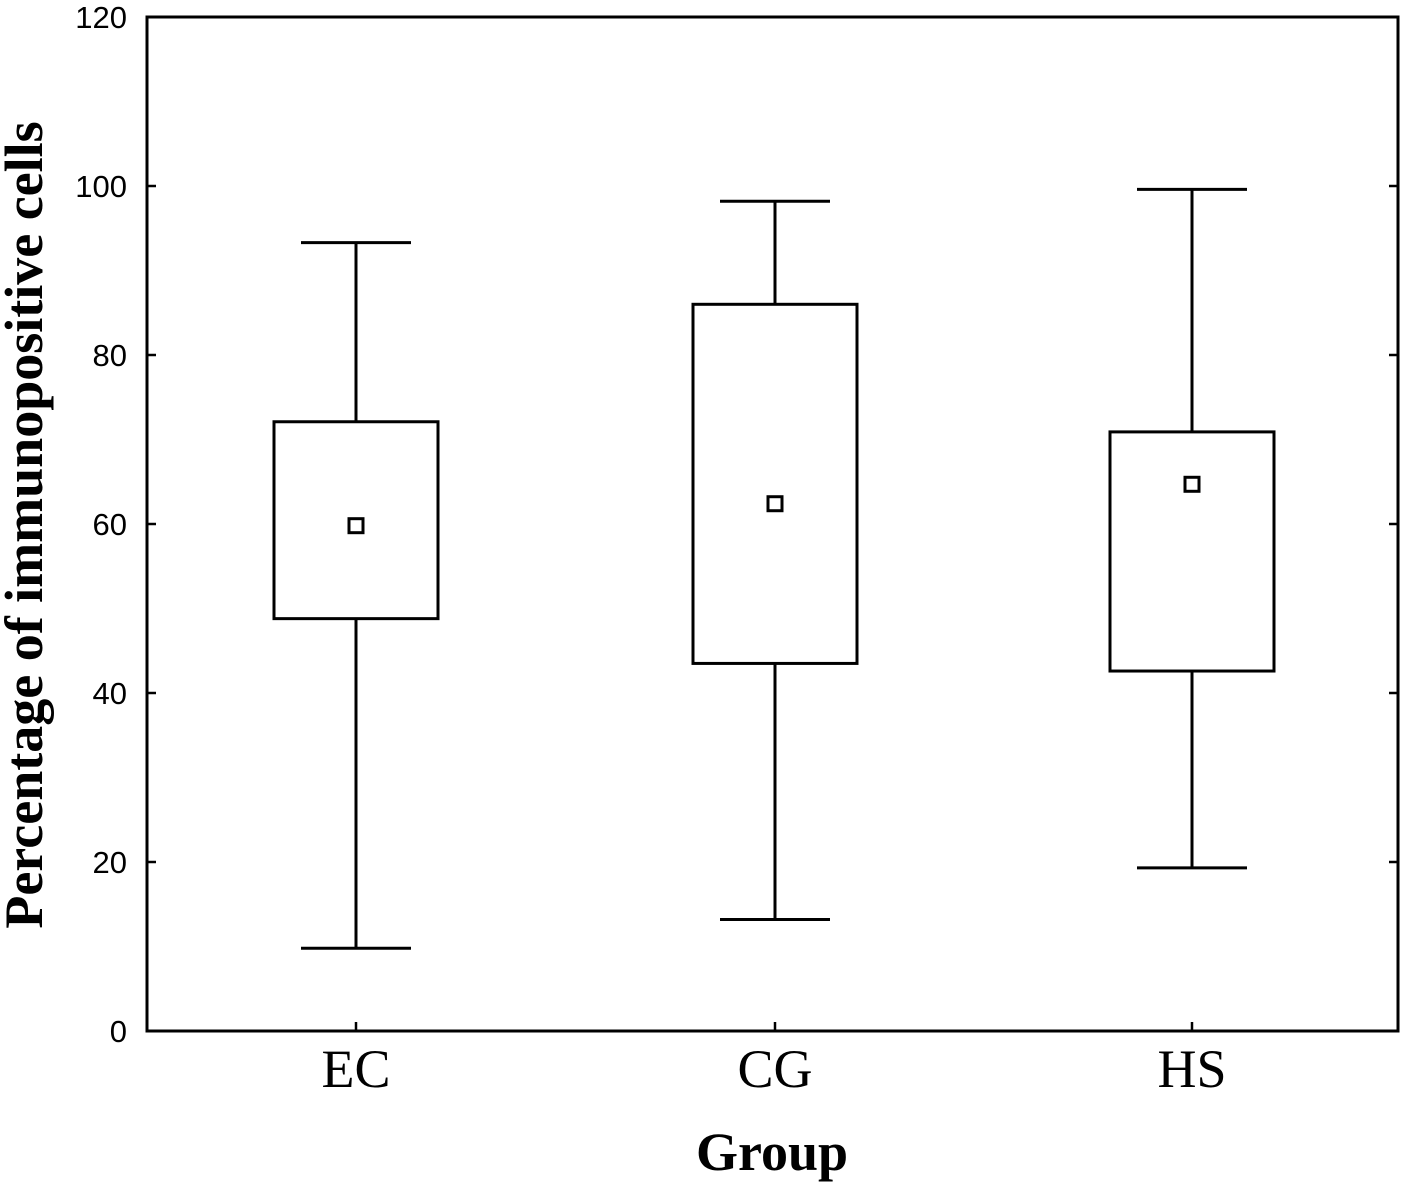  What do you see at coordinates (27, 524) in the screenshot?
I see `y-axis-title: Percentage of immunopositive cells` at bounding box center [27, 524].